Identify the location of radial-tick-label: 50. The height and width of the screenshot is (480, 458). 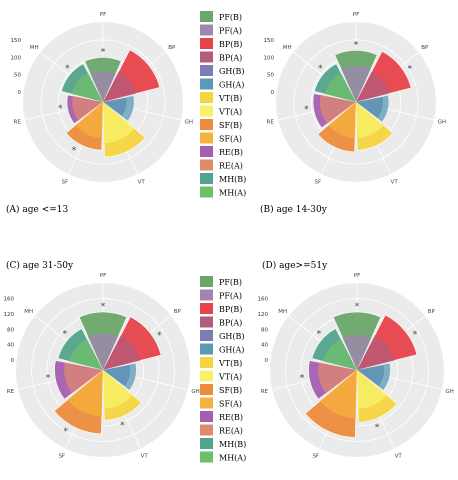
(270, 76).